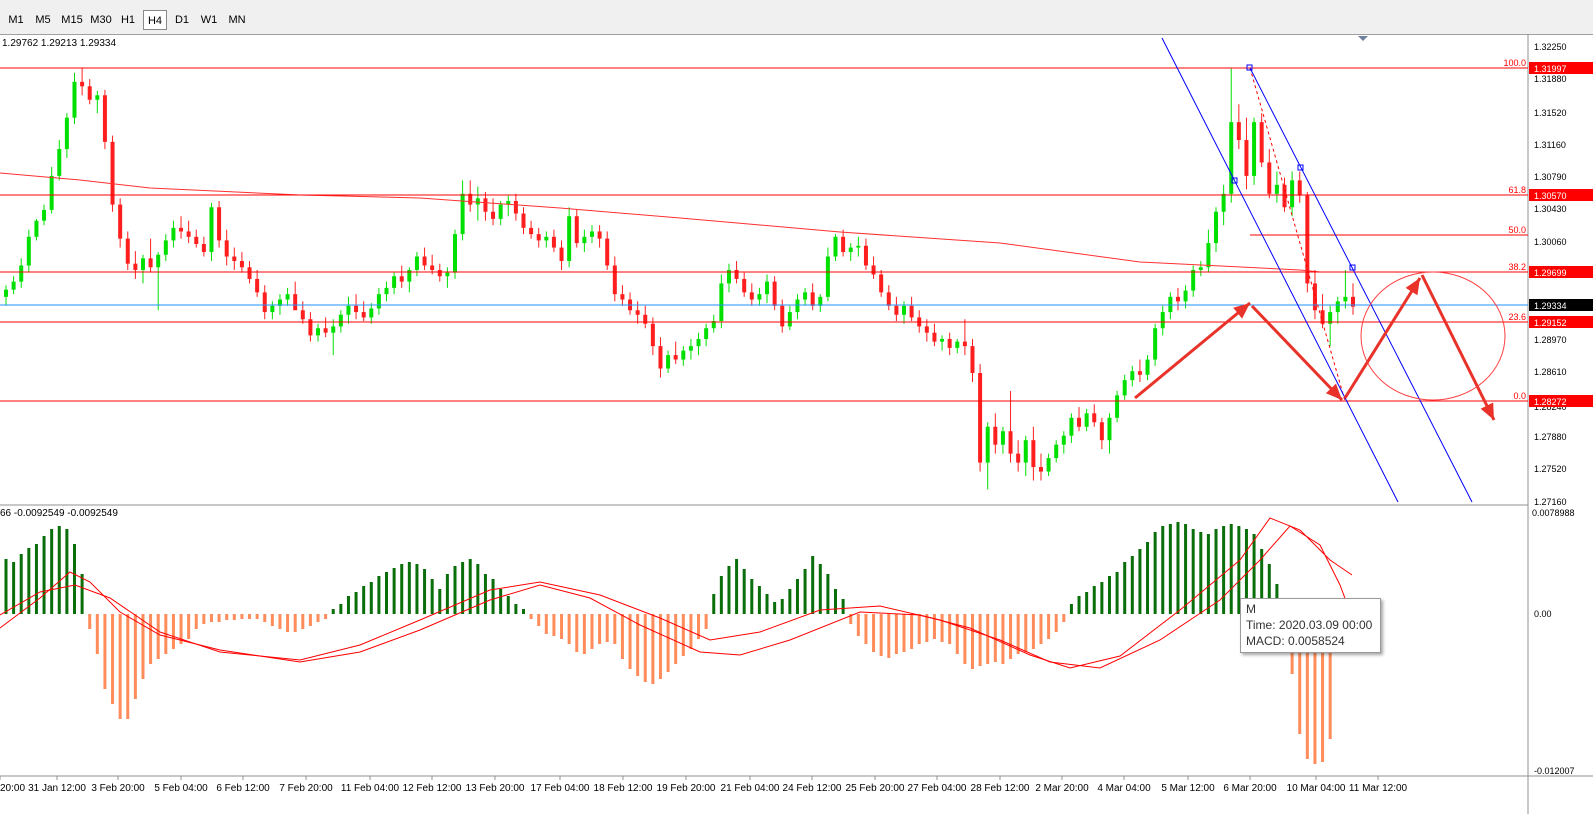 The height and width of the screenshot is (814, 1593). What do you see at coordinates (43, 20) in the screenshot?
I see `timeframe-m5-button: M5` at bounding box center [43, 20].